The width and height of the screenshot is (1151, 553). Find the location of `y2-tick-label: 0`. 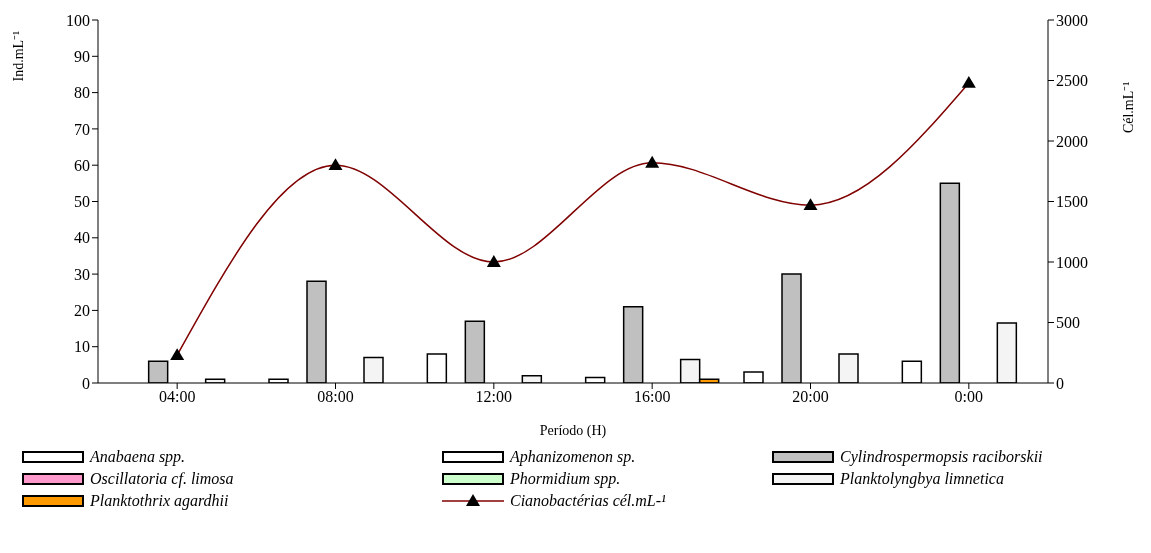

y2-tick-label: 0 is located at coordinates (1060, 383).